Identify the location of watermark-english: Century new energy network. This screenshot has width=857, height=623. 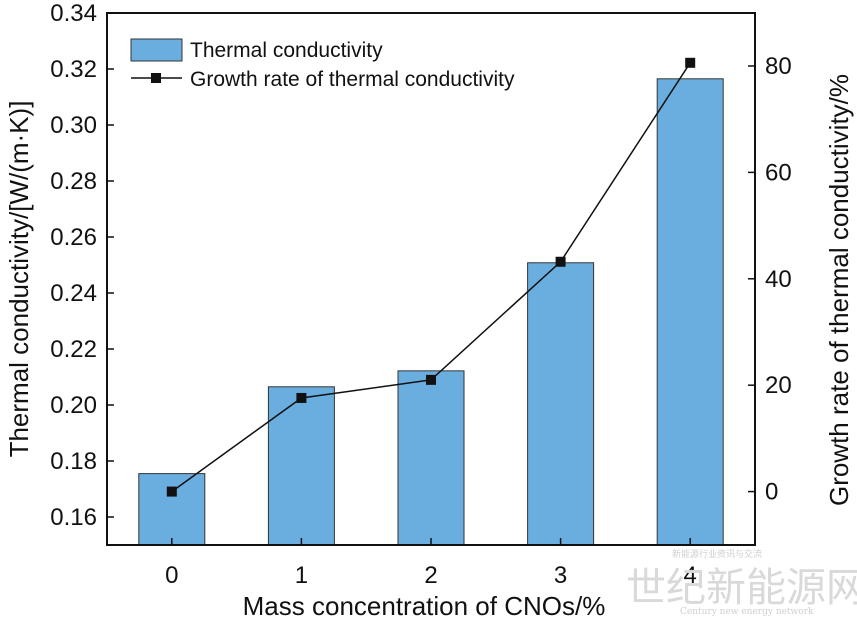
(747, 612).